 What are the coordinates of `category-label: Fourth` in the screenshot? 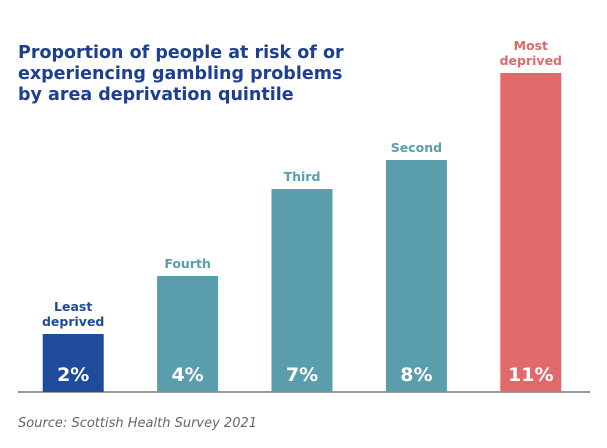 It's located at (187, 263).